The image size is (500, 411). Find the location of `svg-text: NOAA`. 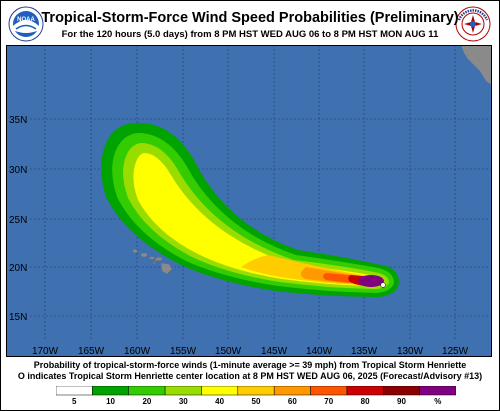

svg-text: NOAA is located at coordinates (26, 20).